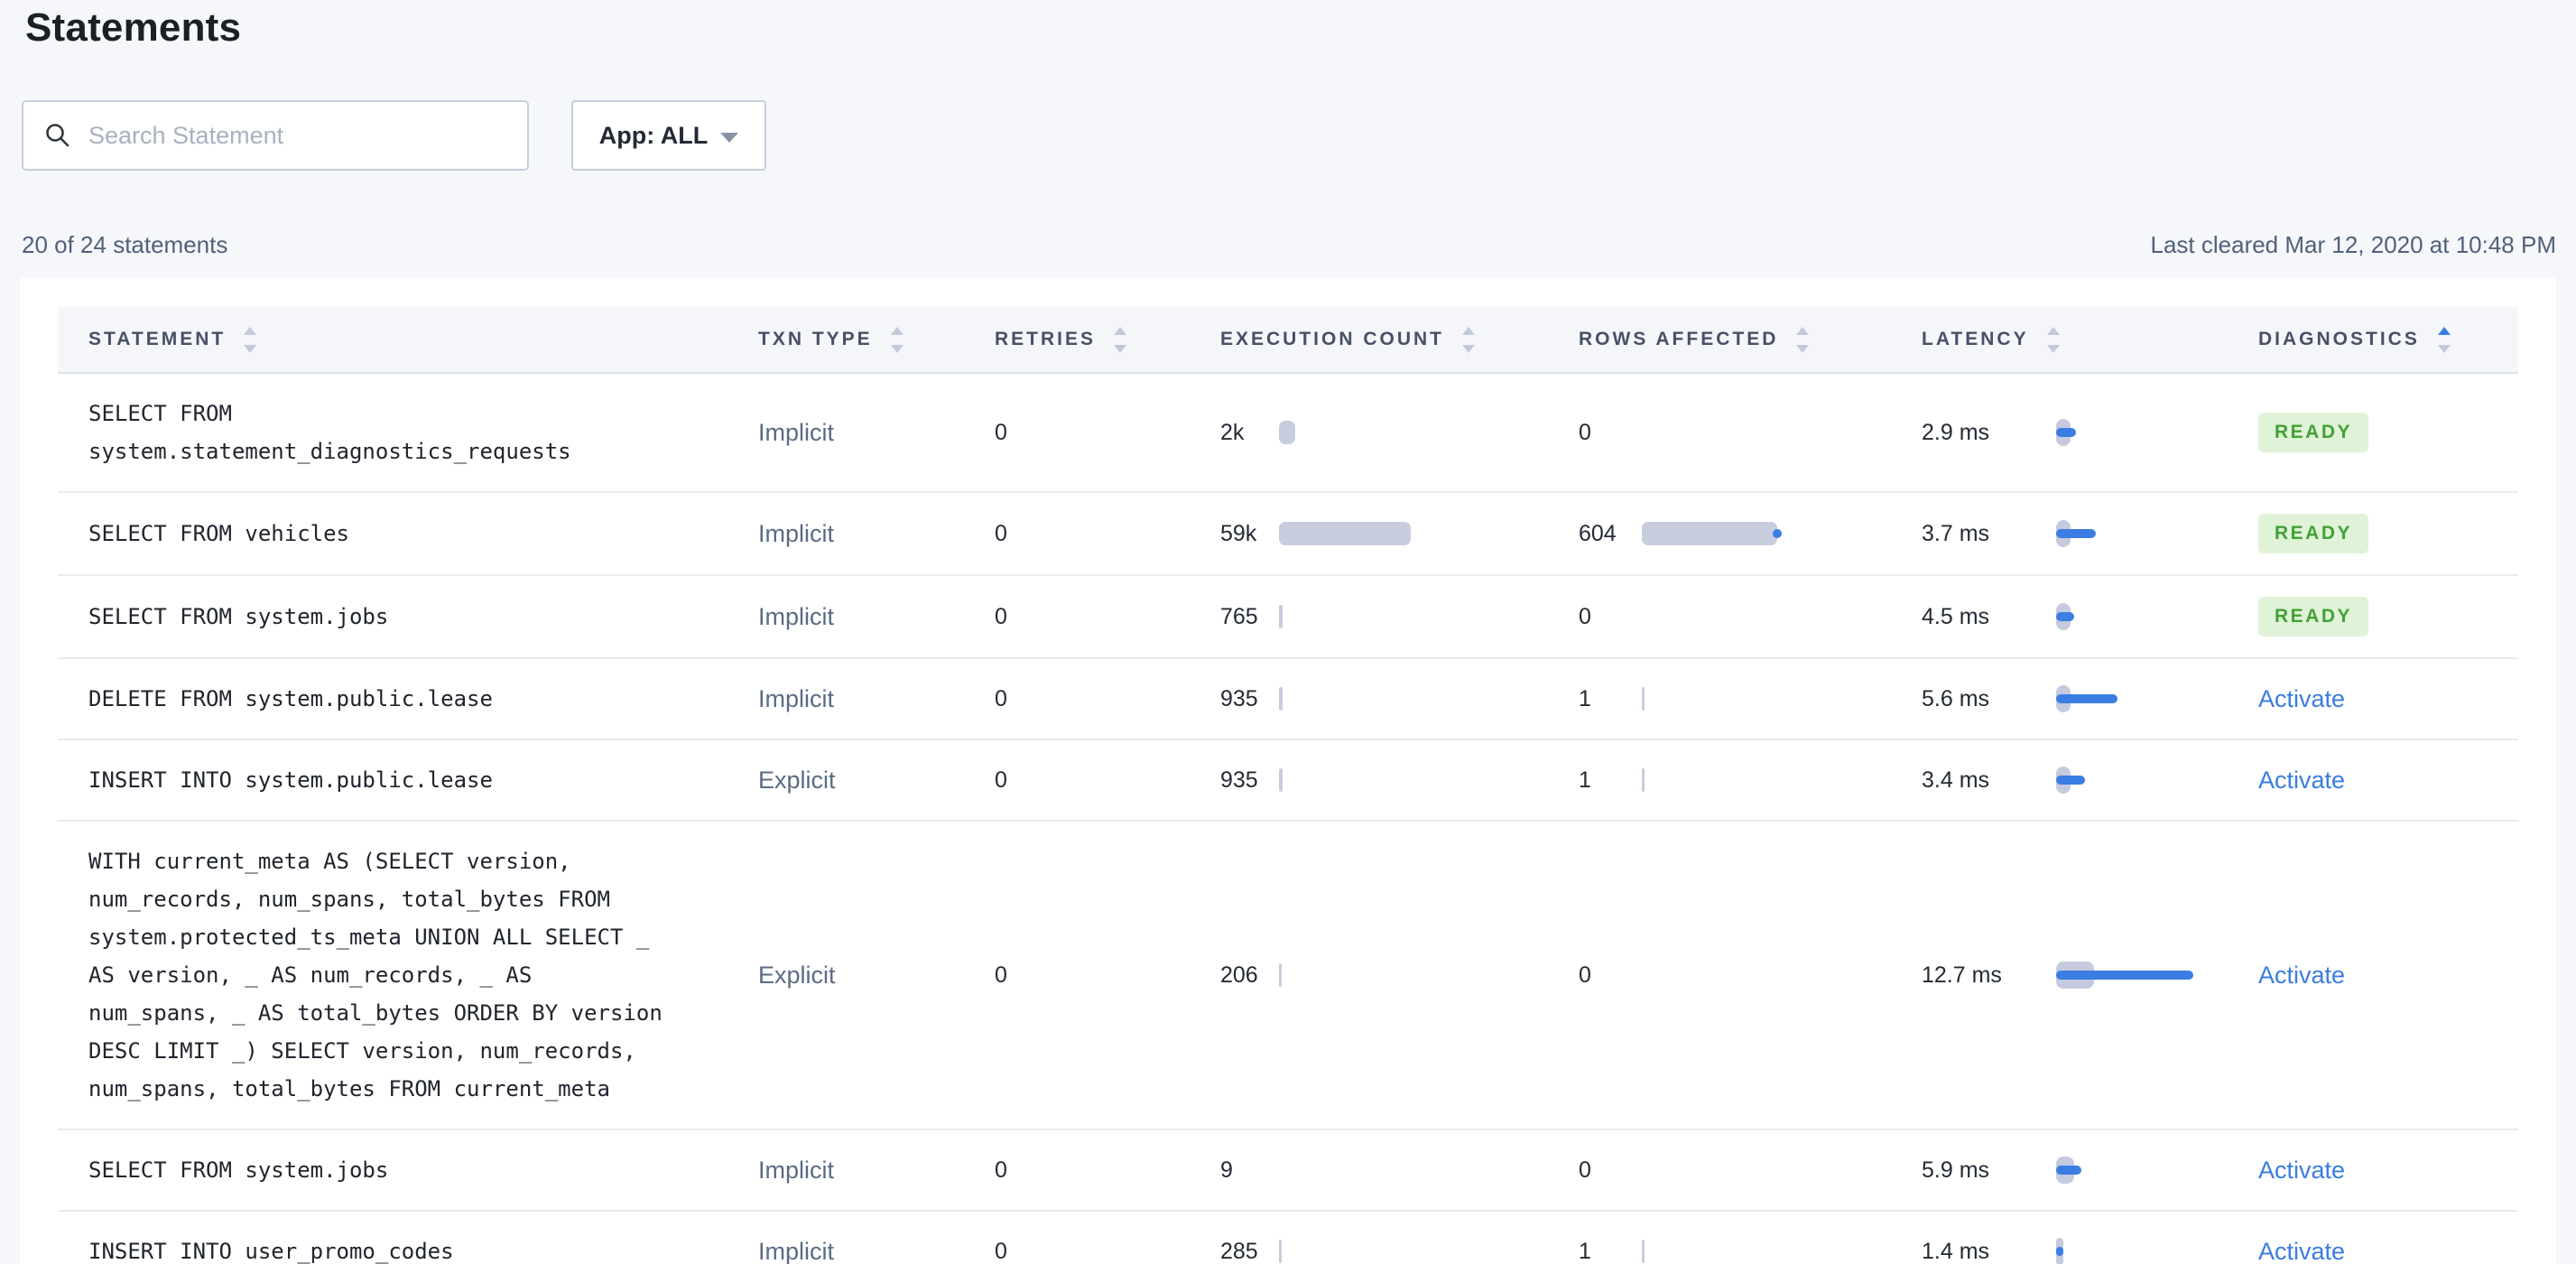 This screenshot has width=2576, height=1264. What do you see at coordinates (1399, 1170) in the screenshot?
I see `execution-count-cell: 9` at bounding box center [1399, 1170].